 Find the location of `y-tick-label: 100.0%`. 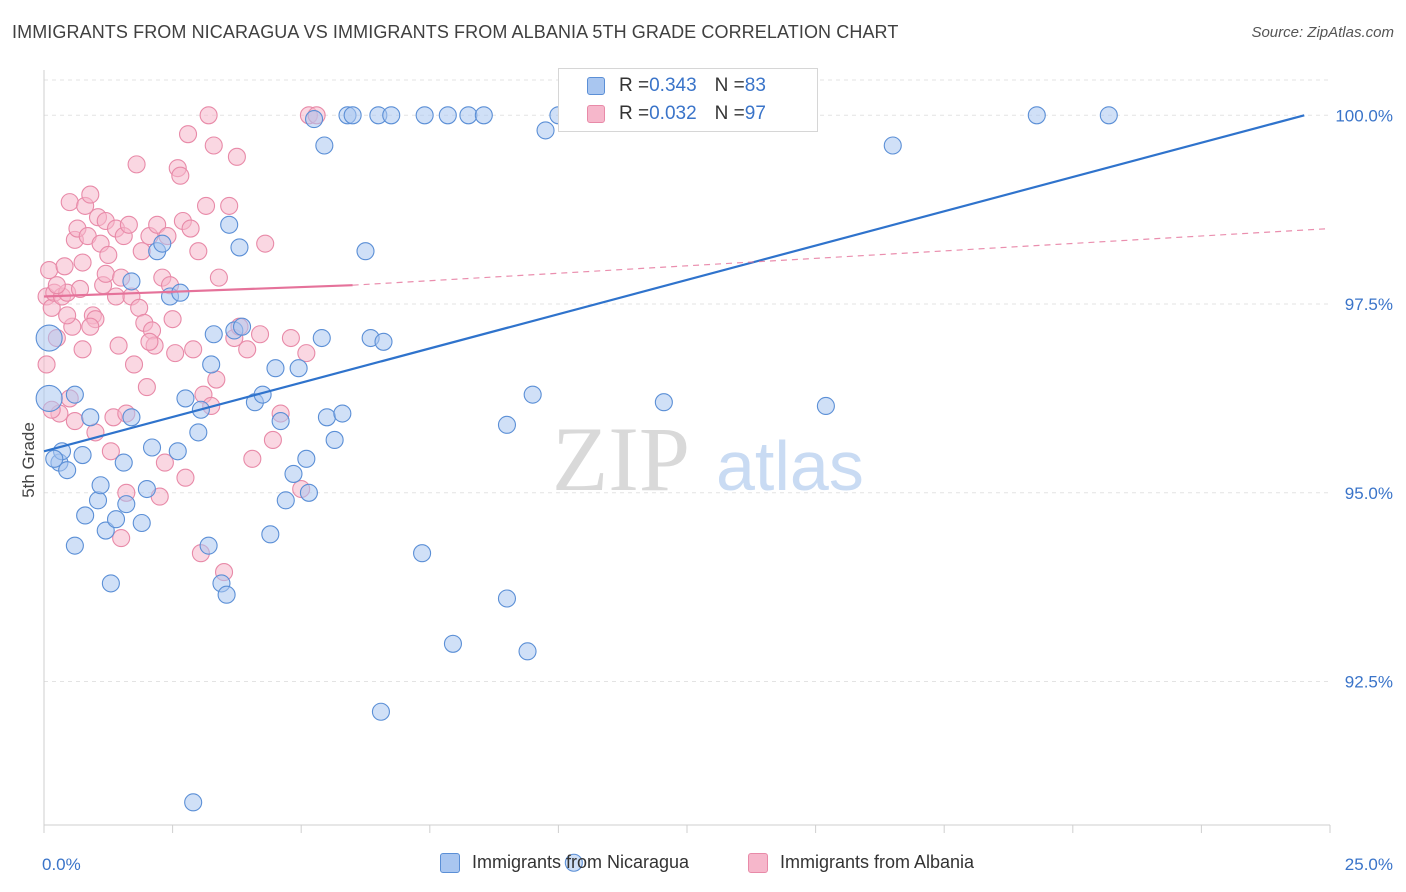

y-tick-label: 100.0% is located at coordinates (1364, 115).